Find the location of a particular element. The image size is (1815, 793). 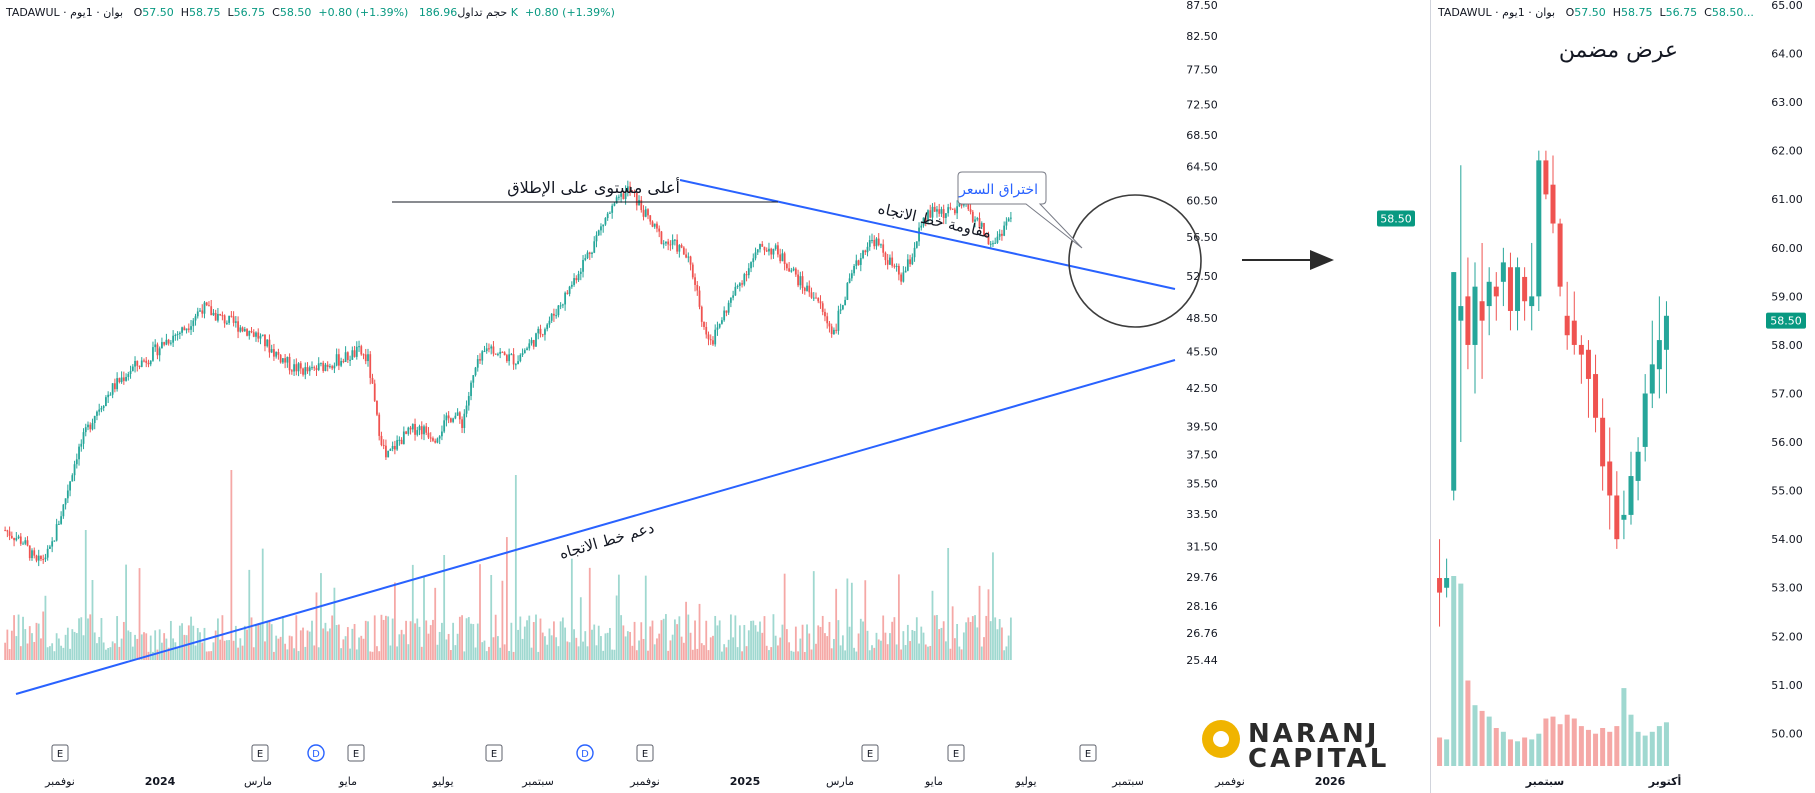

earnings-marker-label: E is located at coordinates (956, 754).